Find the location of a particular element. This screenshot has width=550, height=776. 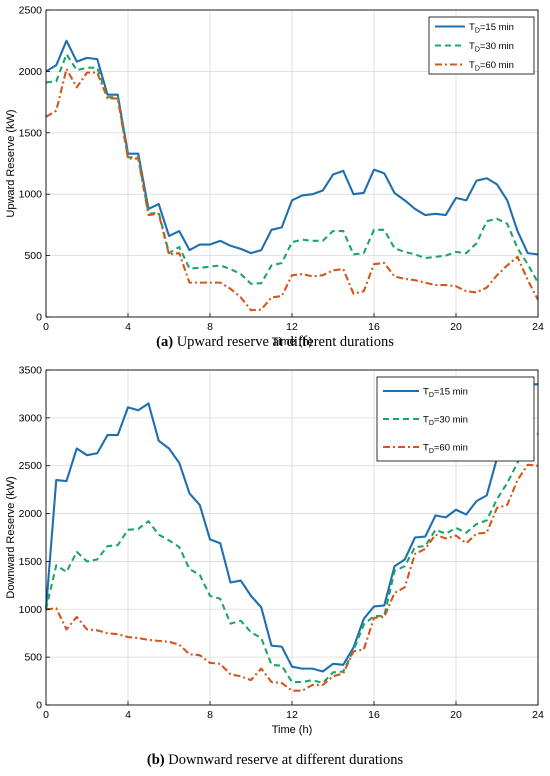

caption-b-text: Downward reserve at different durations is located at coordinates (284, 760).